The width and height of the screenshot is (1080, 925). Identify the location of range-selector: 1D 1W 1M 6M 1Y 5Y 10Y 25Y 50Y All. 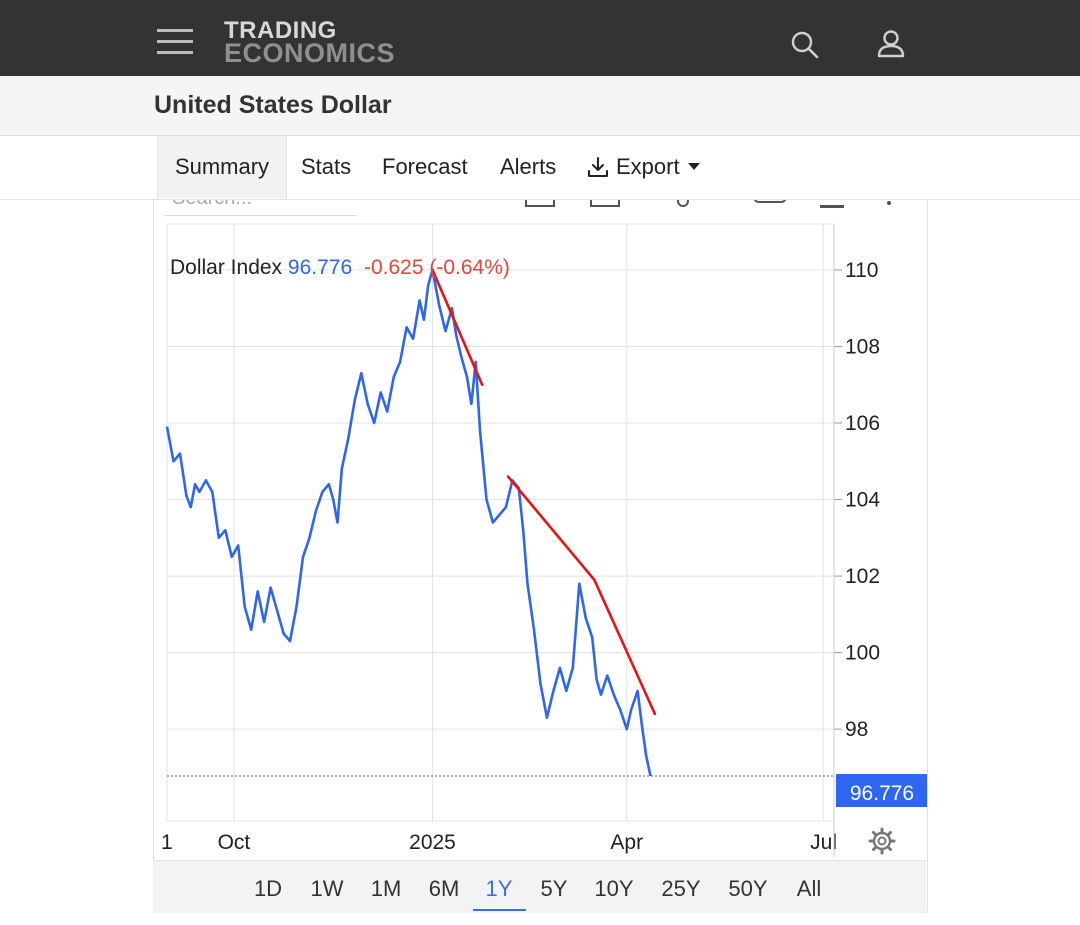
(539, 886).